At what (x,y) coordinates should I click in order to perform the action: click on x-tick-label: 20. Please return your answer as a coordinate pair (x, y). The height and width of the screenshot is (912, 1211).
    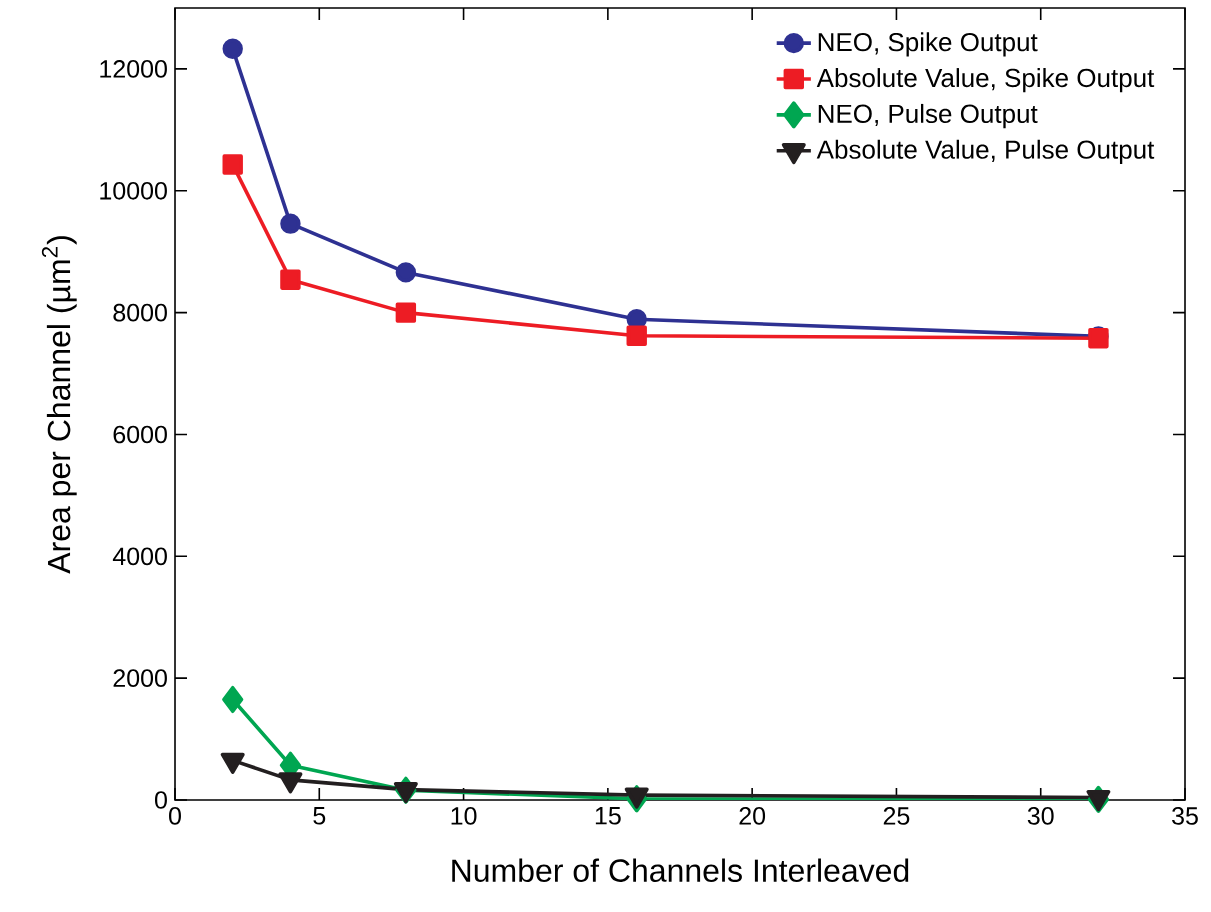
    Looking at the image, I should click on (752, 816).